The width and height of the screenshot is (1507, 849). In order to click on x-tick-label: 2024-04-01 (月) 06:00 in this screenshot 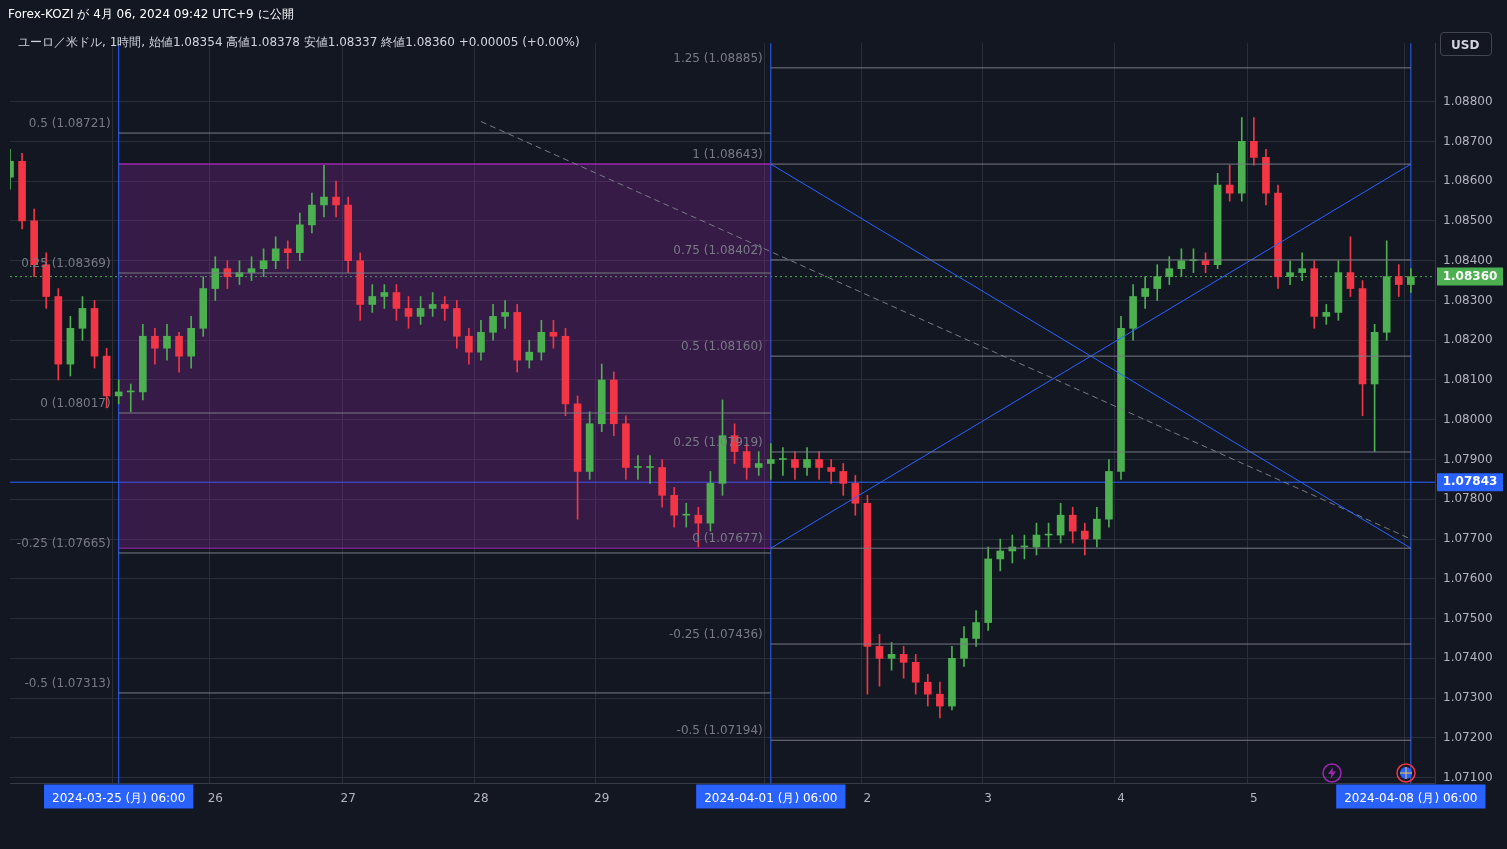, I will do `click(771, 797)`.